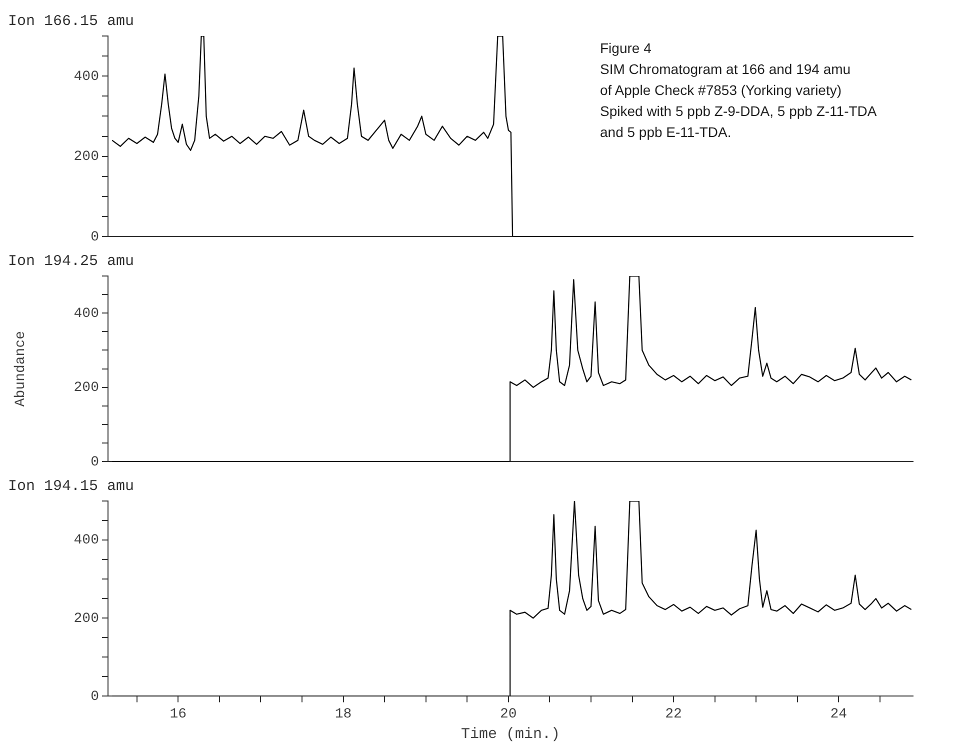  I want to click on x-tick-label: 24, so click(839, 714).